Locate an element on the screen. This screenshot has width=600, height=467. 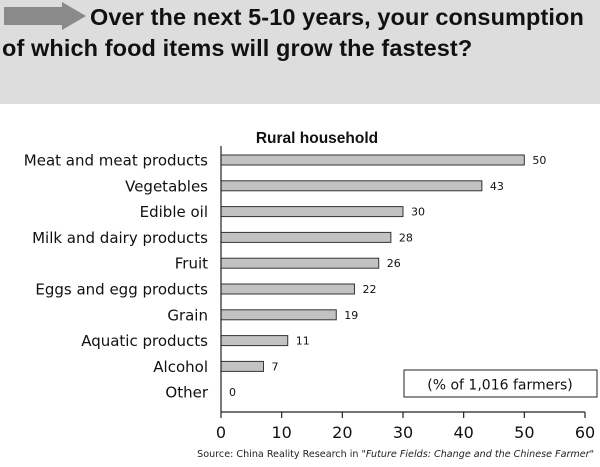
bar-aquatic-products is located at coordinates (254, 341).